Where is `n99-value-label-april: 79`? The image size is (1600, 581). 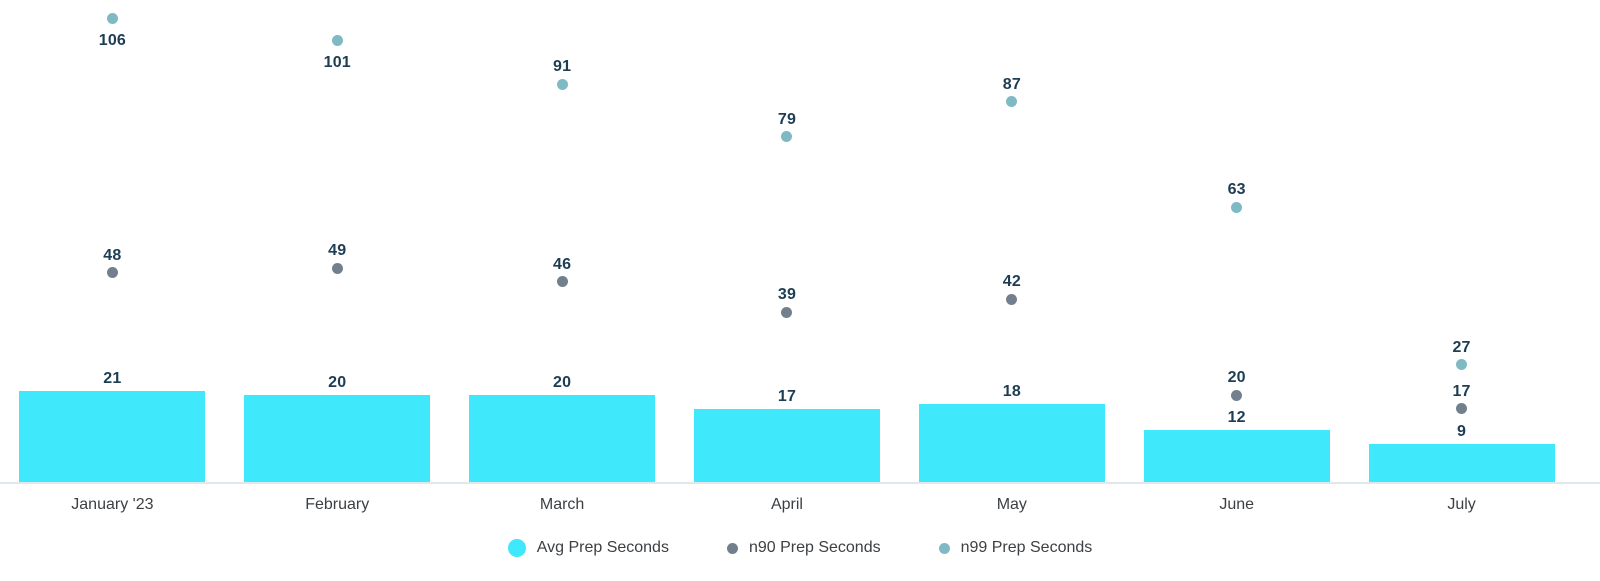
n99-value-label-april: 79 is located at coordinates (787, 119).